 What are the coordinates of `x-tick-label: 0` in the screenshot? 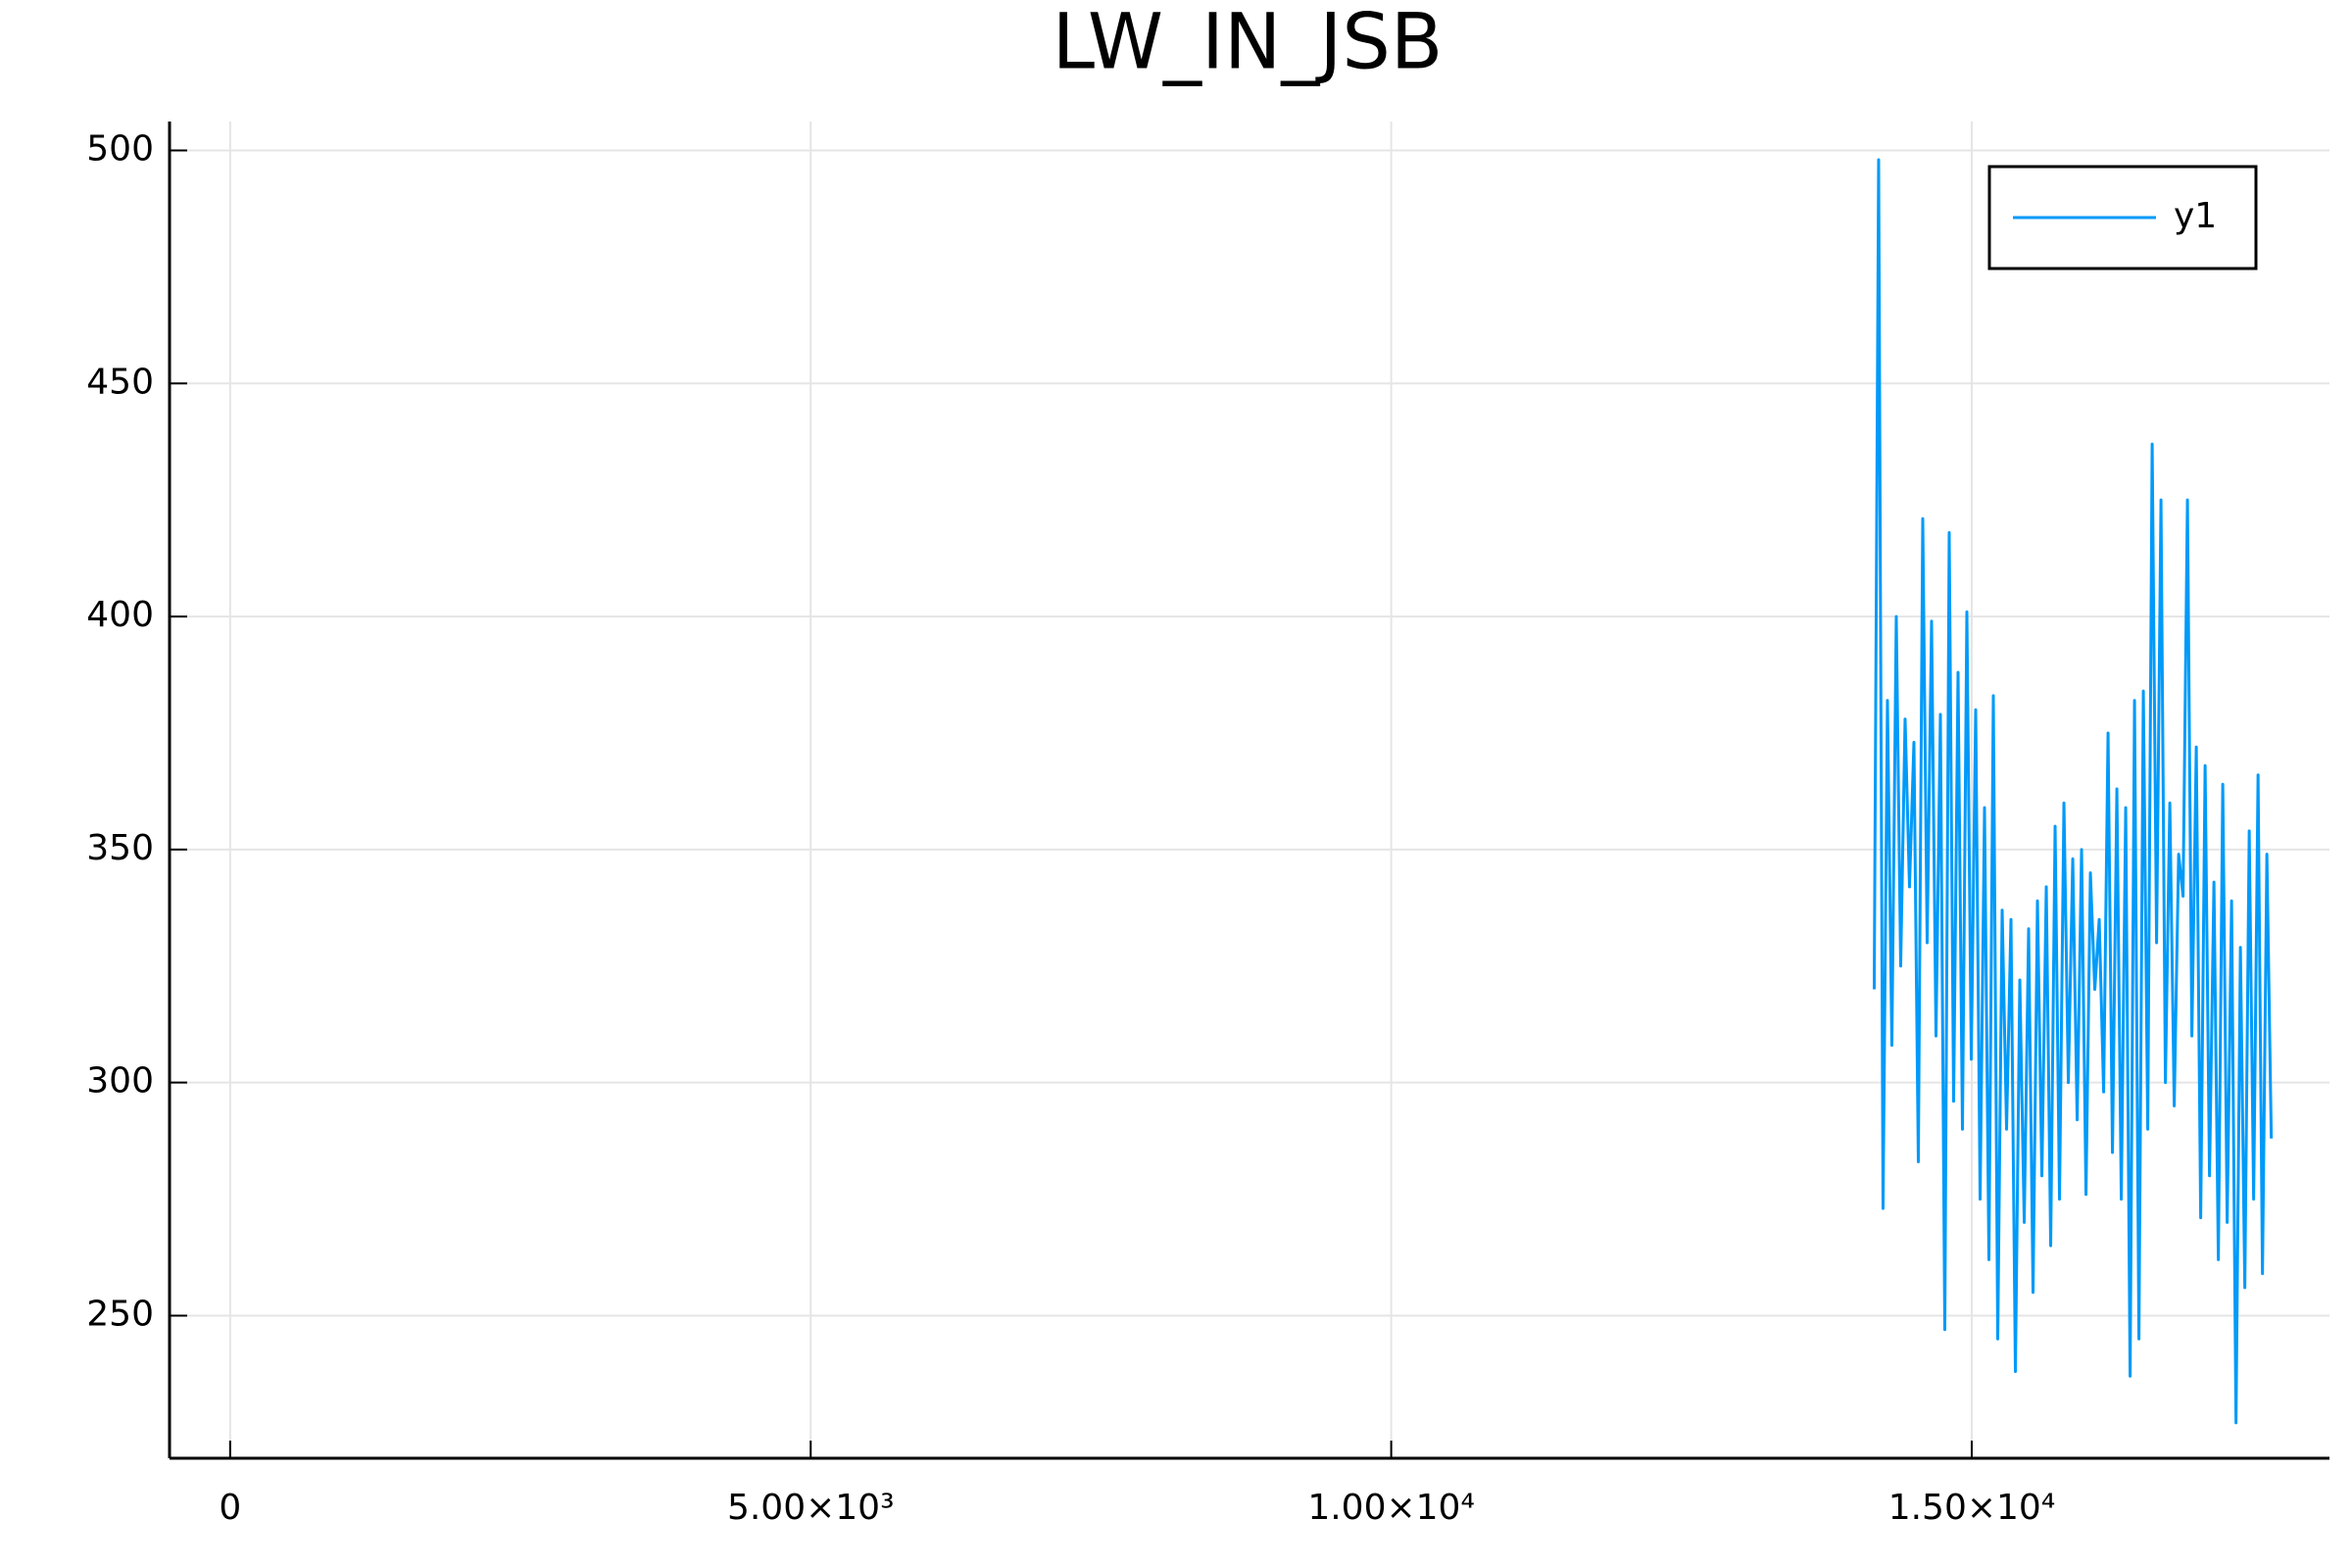 It's located at (230, 1508).